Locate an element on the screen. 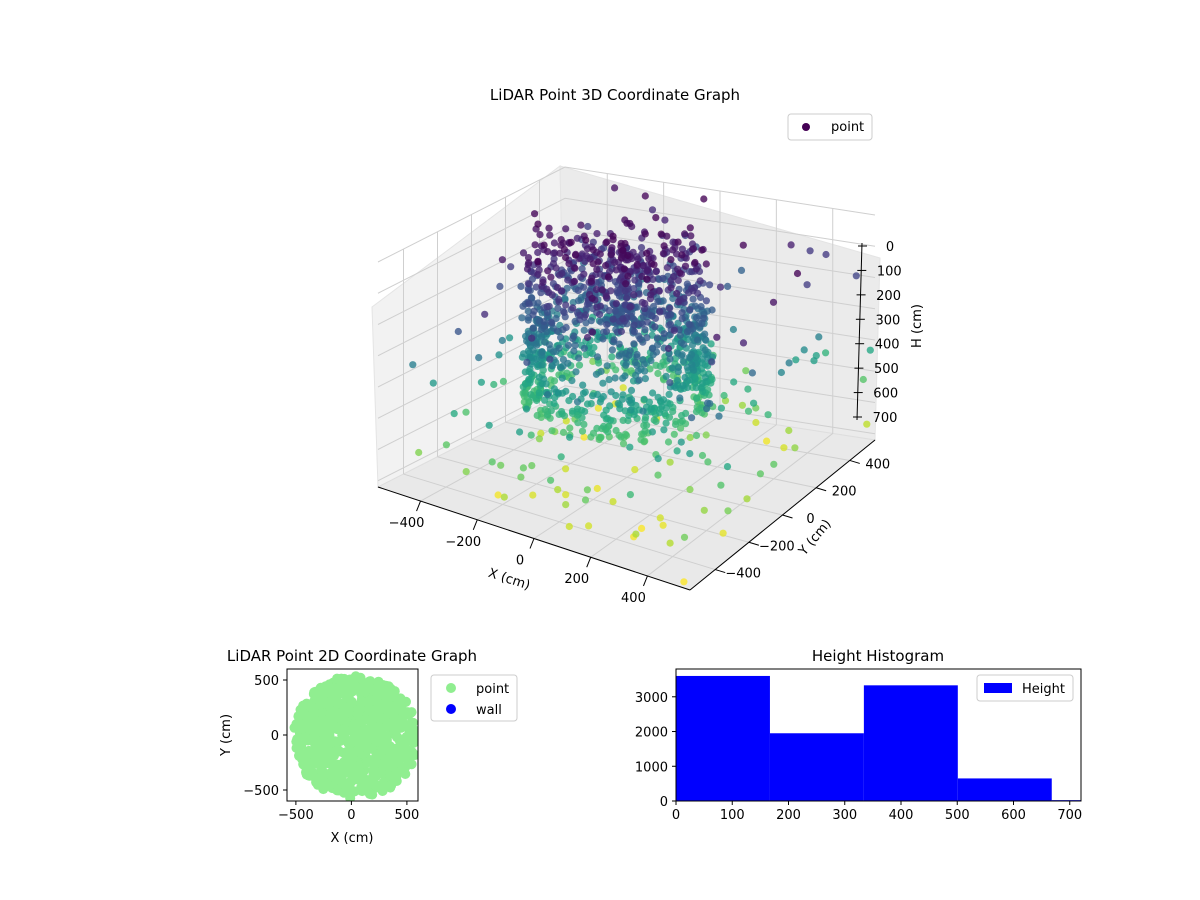  z-axis-line is located at coordinates (859, 331).